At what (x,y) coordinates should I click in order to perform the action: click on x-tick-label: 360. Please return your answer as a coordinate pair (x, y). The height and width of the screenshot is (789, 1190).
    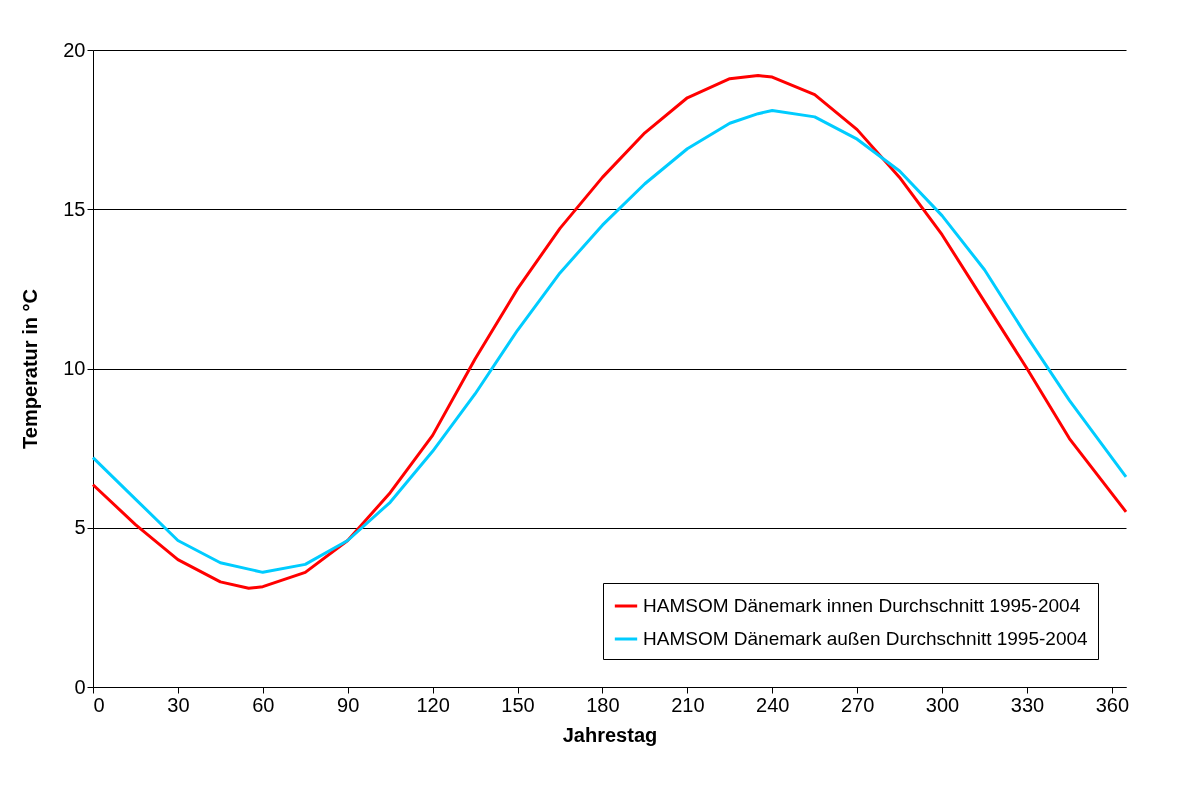
    Looking at the image, I should click on (1112, 704).